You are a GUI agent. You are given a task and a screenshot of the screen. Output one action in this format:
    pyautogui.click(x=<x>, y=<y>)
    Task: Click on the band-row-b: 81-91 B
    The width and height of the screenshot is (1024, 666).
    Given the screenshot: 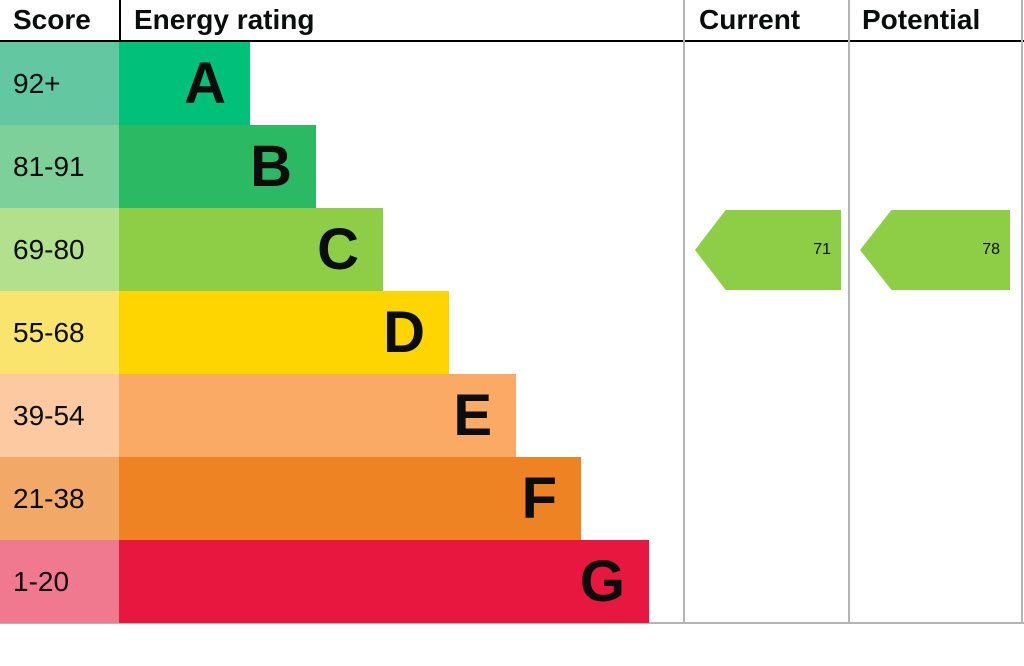 What is the action you would take?
    pyautogui.click(x=512, y=166)
    